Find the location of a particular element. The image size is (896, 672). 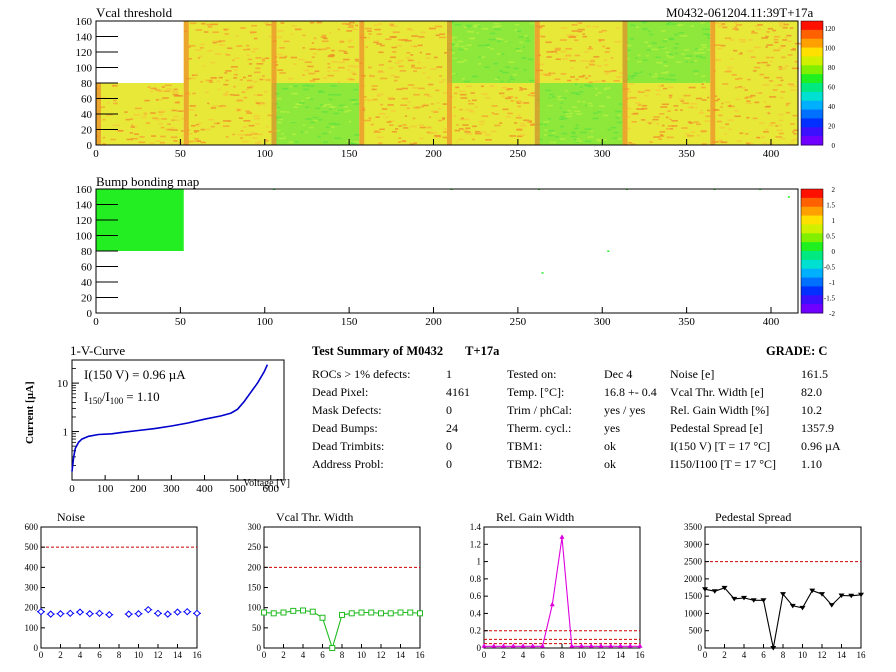

bump-x-tick-label: 300 is located at coordinates (602, 322).